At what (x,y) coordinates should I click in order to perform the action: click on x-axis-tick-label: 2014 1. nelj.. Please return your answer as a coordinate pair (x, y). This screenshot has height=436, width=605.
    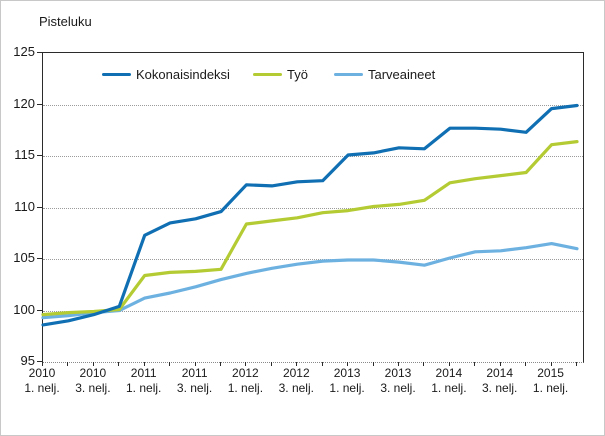
    Looking at the image, I should click on (449, 381).